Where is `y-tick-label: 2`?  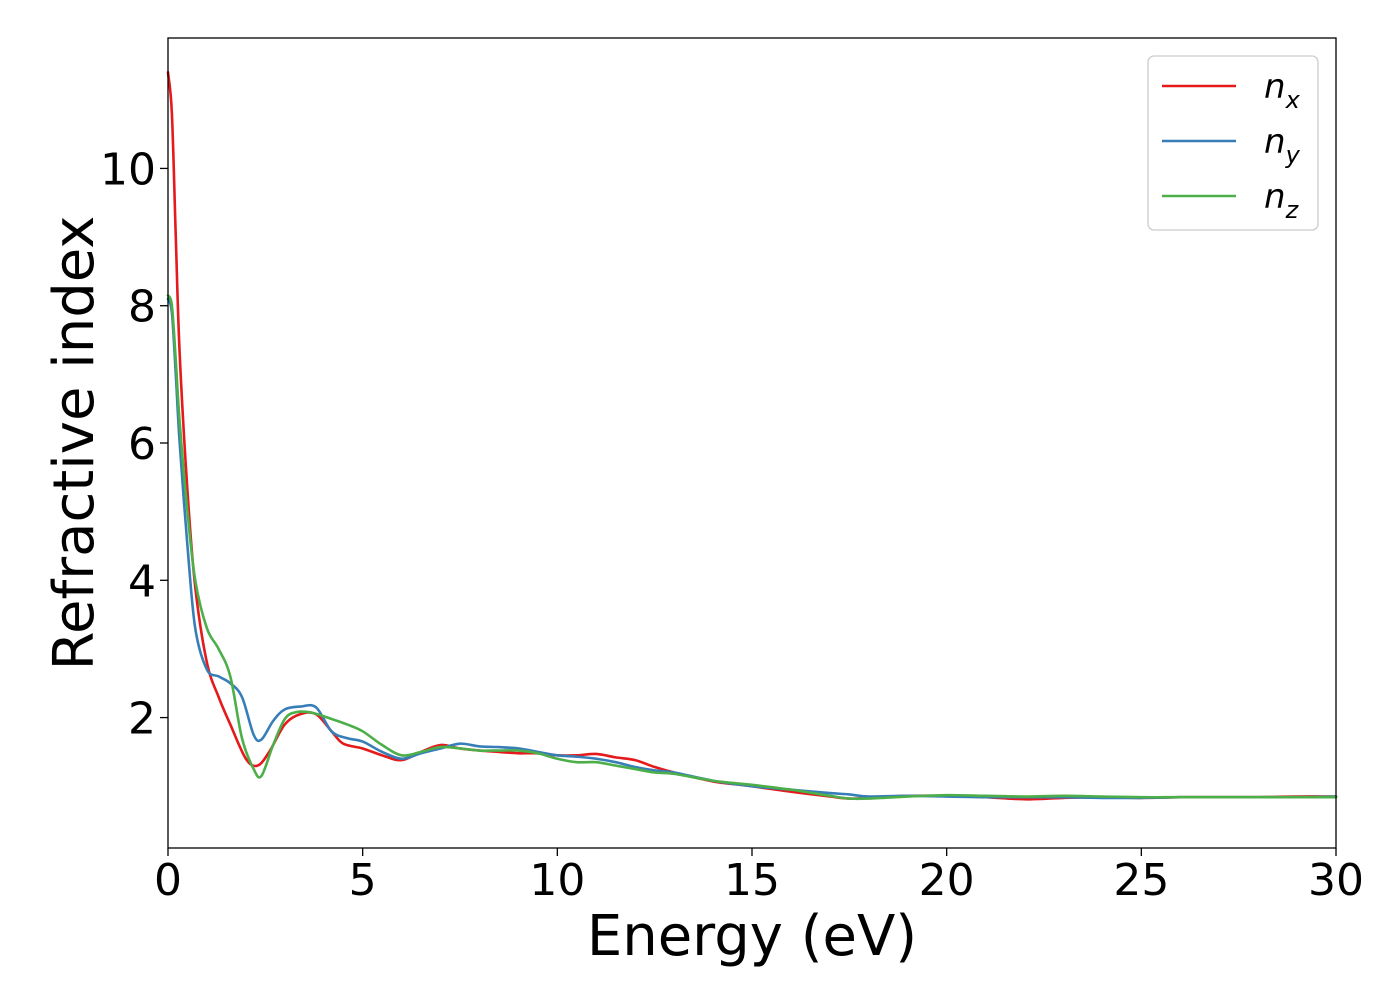
y-tick-label: 2 is located at coordinates (142, 719).